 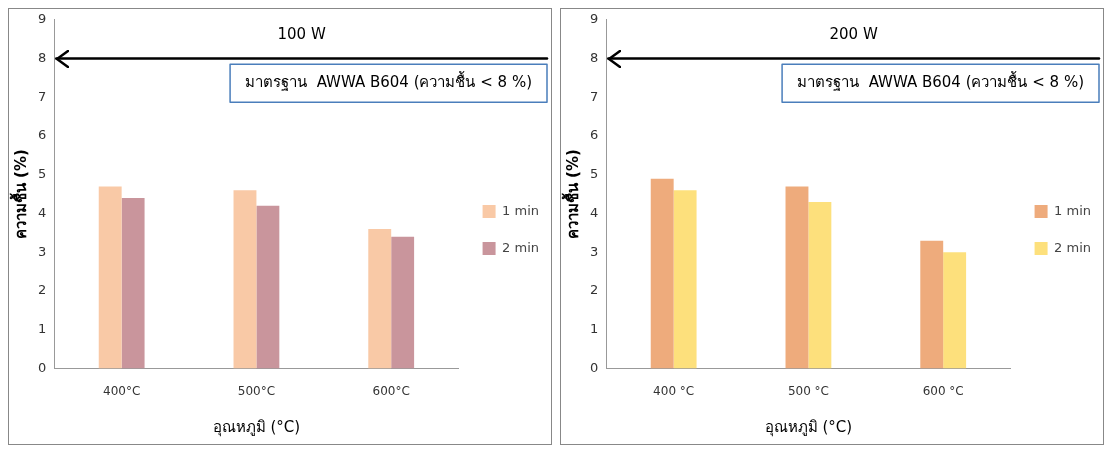 What do you see at coordinates (301, 34) in the screenshot?
I see `text: 100 W` at bounding box center [301, 34].